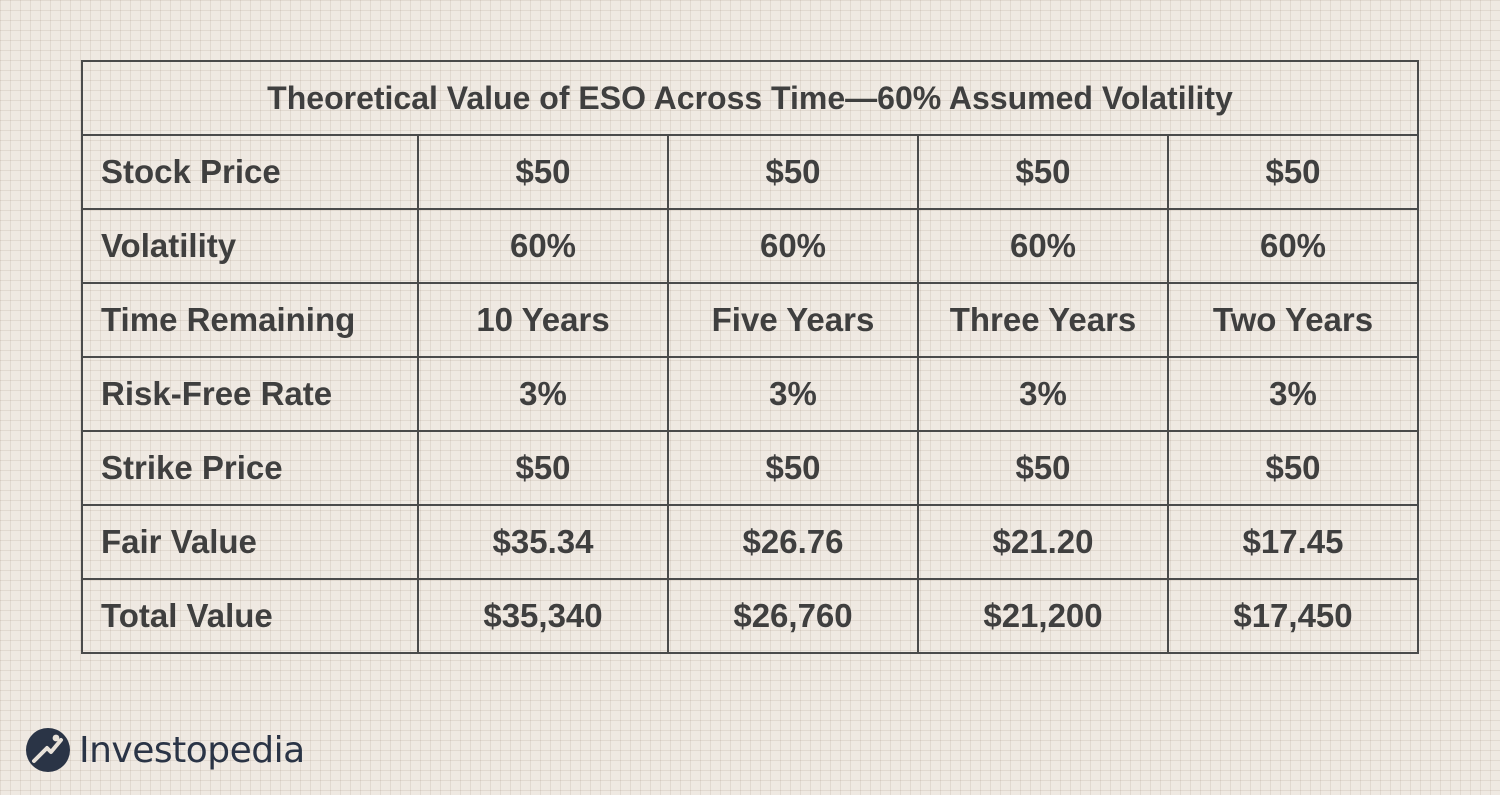  What do you see at coordinates (543, 542) in the screenshot?
I see `cell-fair-value-col-1: $35.34` at bounding box center [543, 542].